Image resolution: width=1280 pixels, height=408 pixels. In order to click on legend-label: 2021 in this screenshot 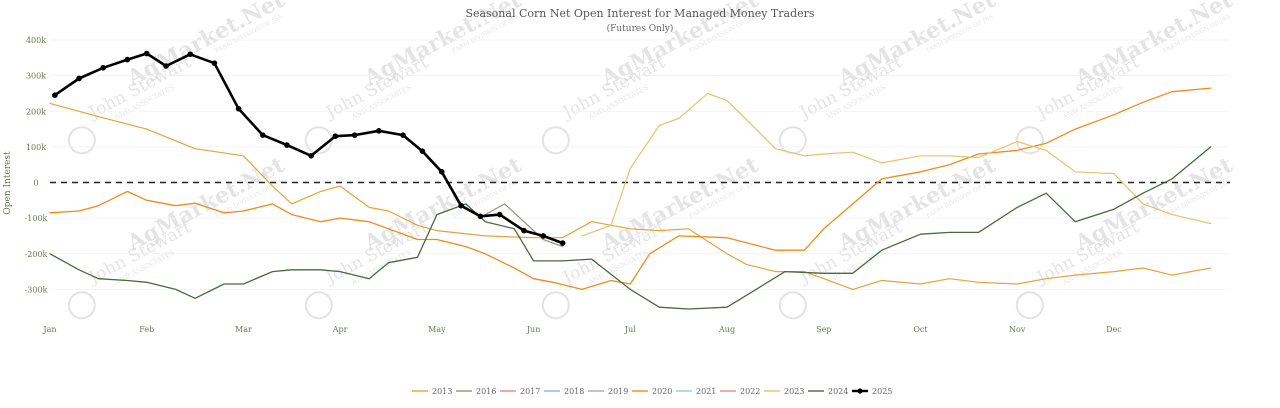, I will do `click(706, 391)`.